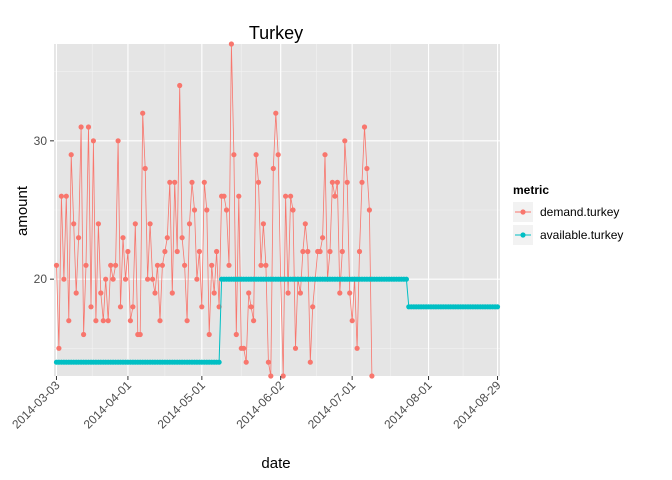 This screenshot has width=672, height=480. What do you see at coordinates (581, 235) in the screenshot?
I see `legend-label-available: available.turkey` at bounding box center [581, 235].